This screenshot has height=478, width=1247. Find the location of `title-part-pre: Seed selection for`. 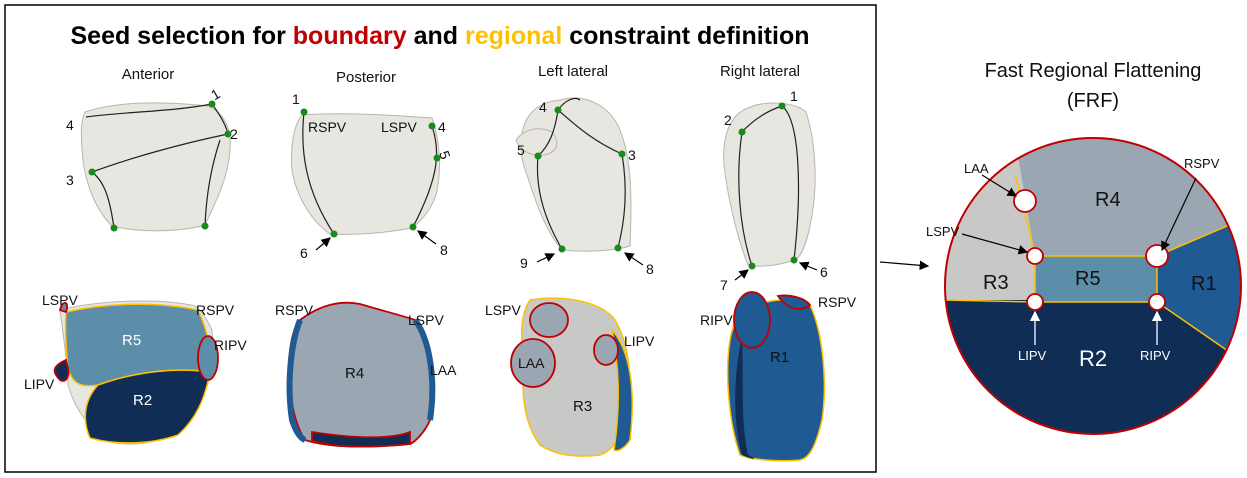

title-part-pre: Seed selection for is located at coordinates (181, 36).